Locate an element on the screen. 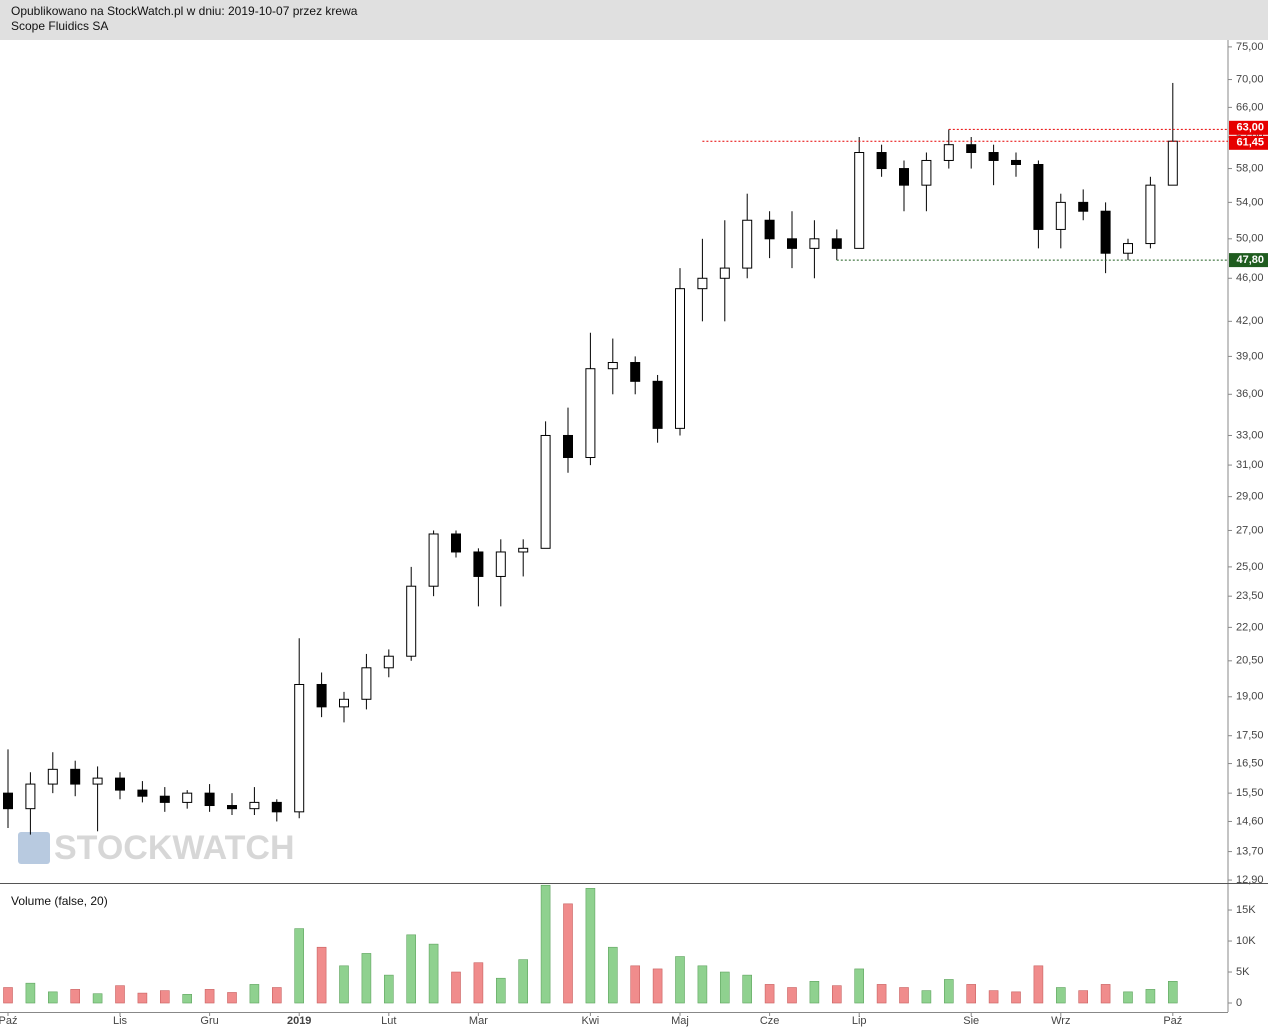 The image size is (1268, 1030). x-tick-label: Kwi is located at coordinates (591, 1021).